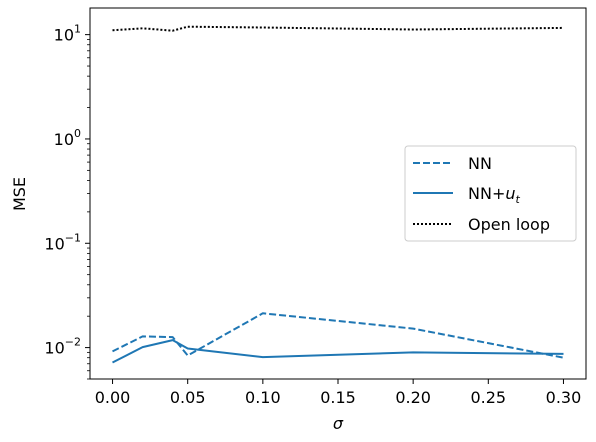  What do you see at coordinates (509, 224) in the screenshot?
I see `legend-label-open-loop: Open loop` at bounding box center [509, 224].